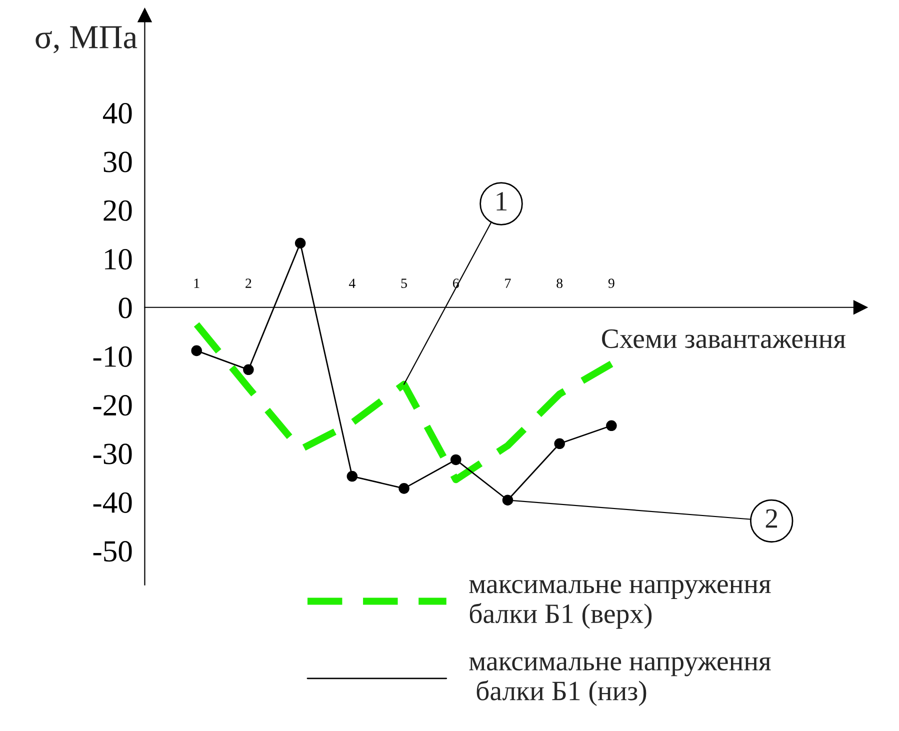 The image size is (899, 731). I want to click on x-tick-label: 7, so click(508, 283).